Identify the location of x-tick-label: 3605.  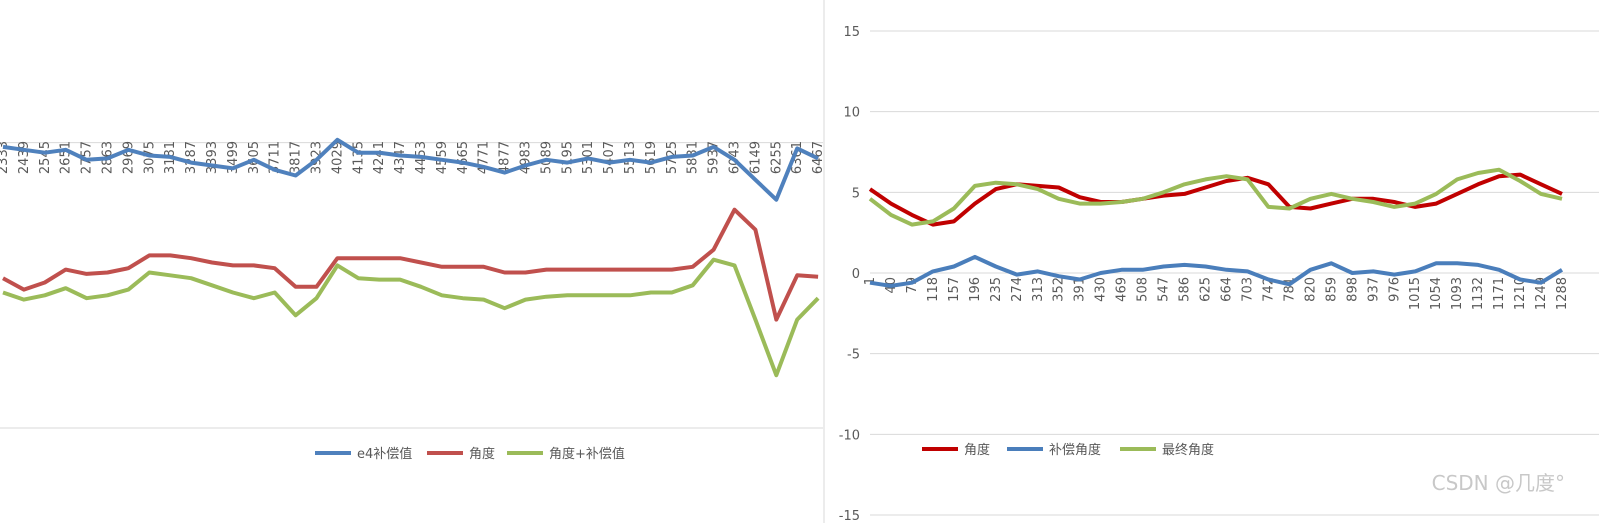
(254, 157).